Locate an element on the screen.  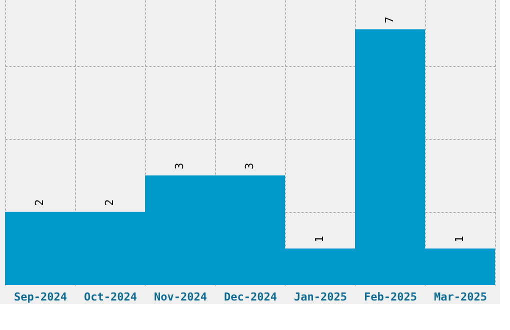
x-tick-label: Sep-2024 is located at coordinates (41, 297).